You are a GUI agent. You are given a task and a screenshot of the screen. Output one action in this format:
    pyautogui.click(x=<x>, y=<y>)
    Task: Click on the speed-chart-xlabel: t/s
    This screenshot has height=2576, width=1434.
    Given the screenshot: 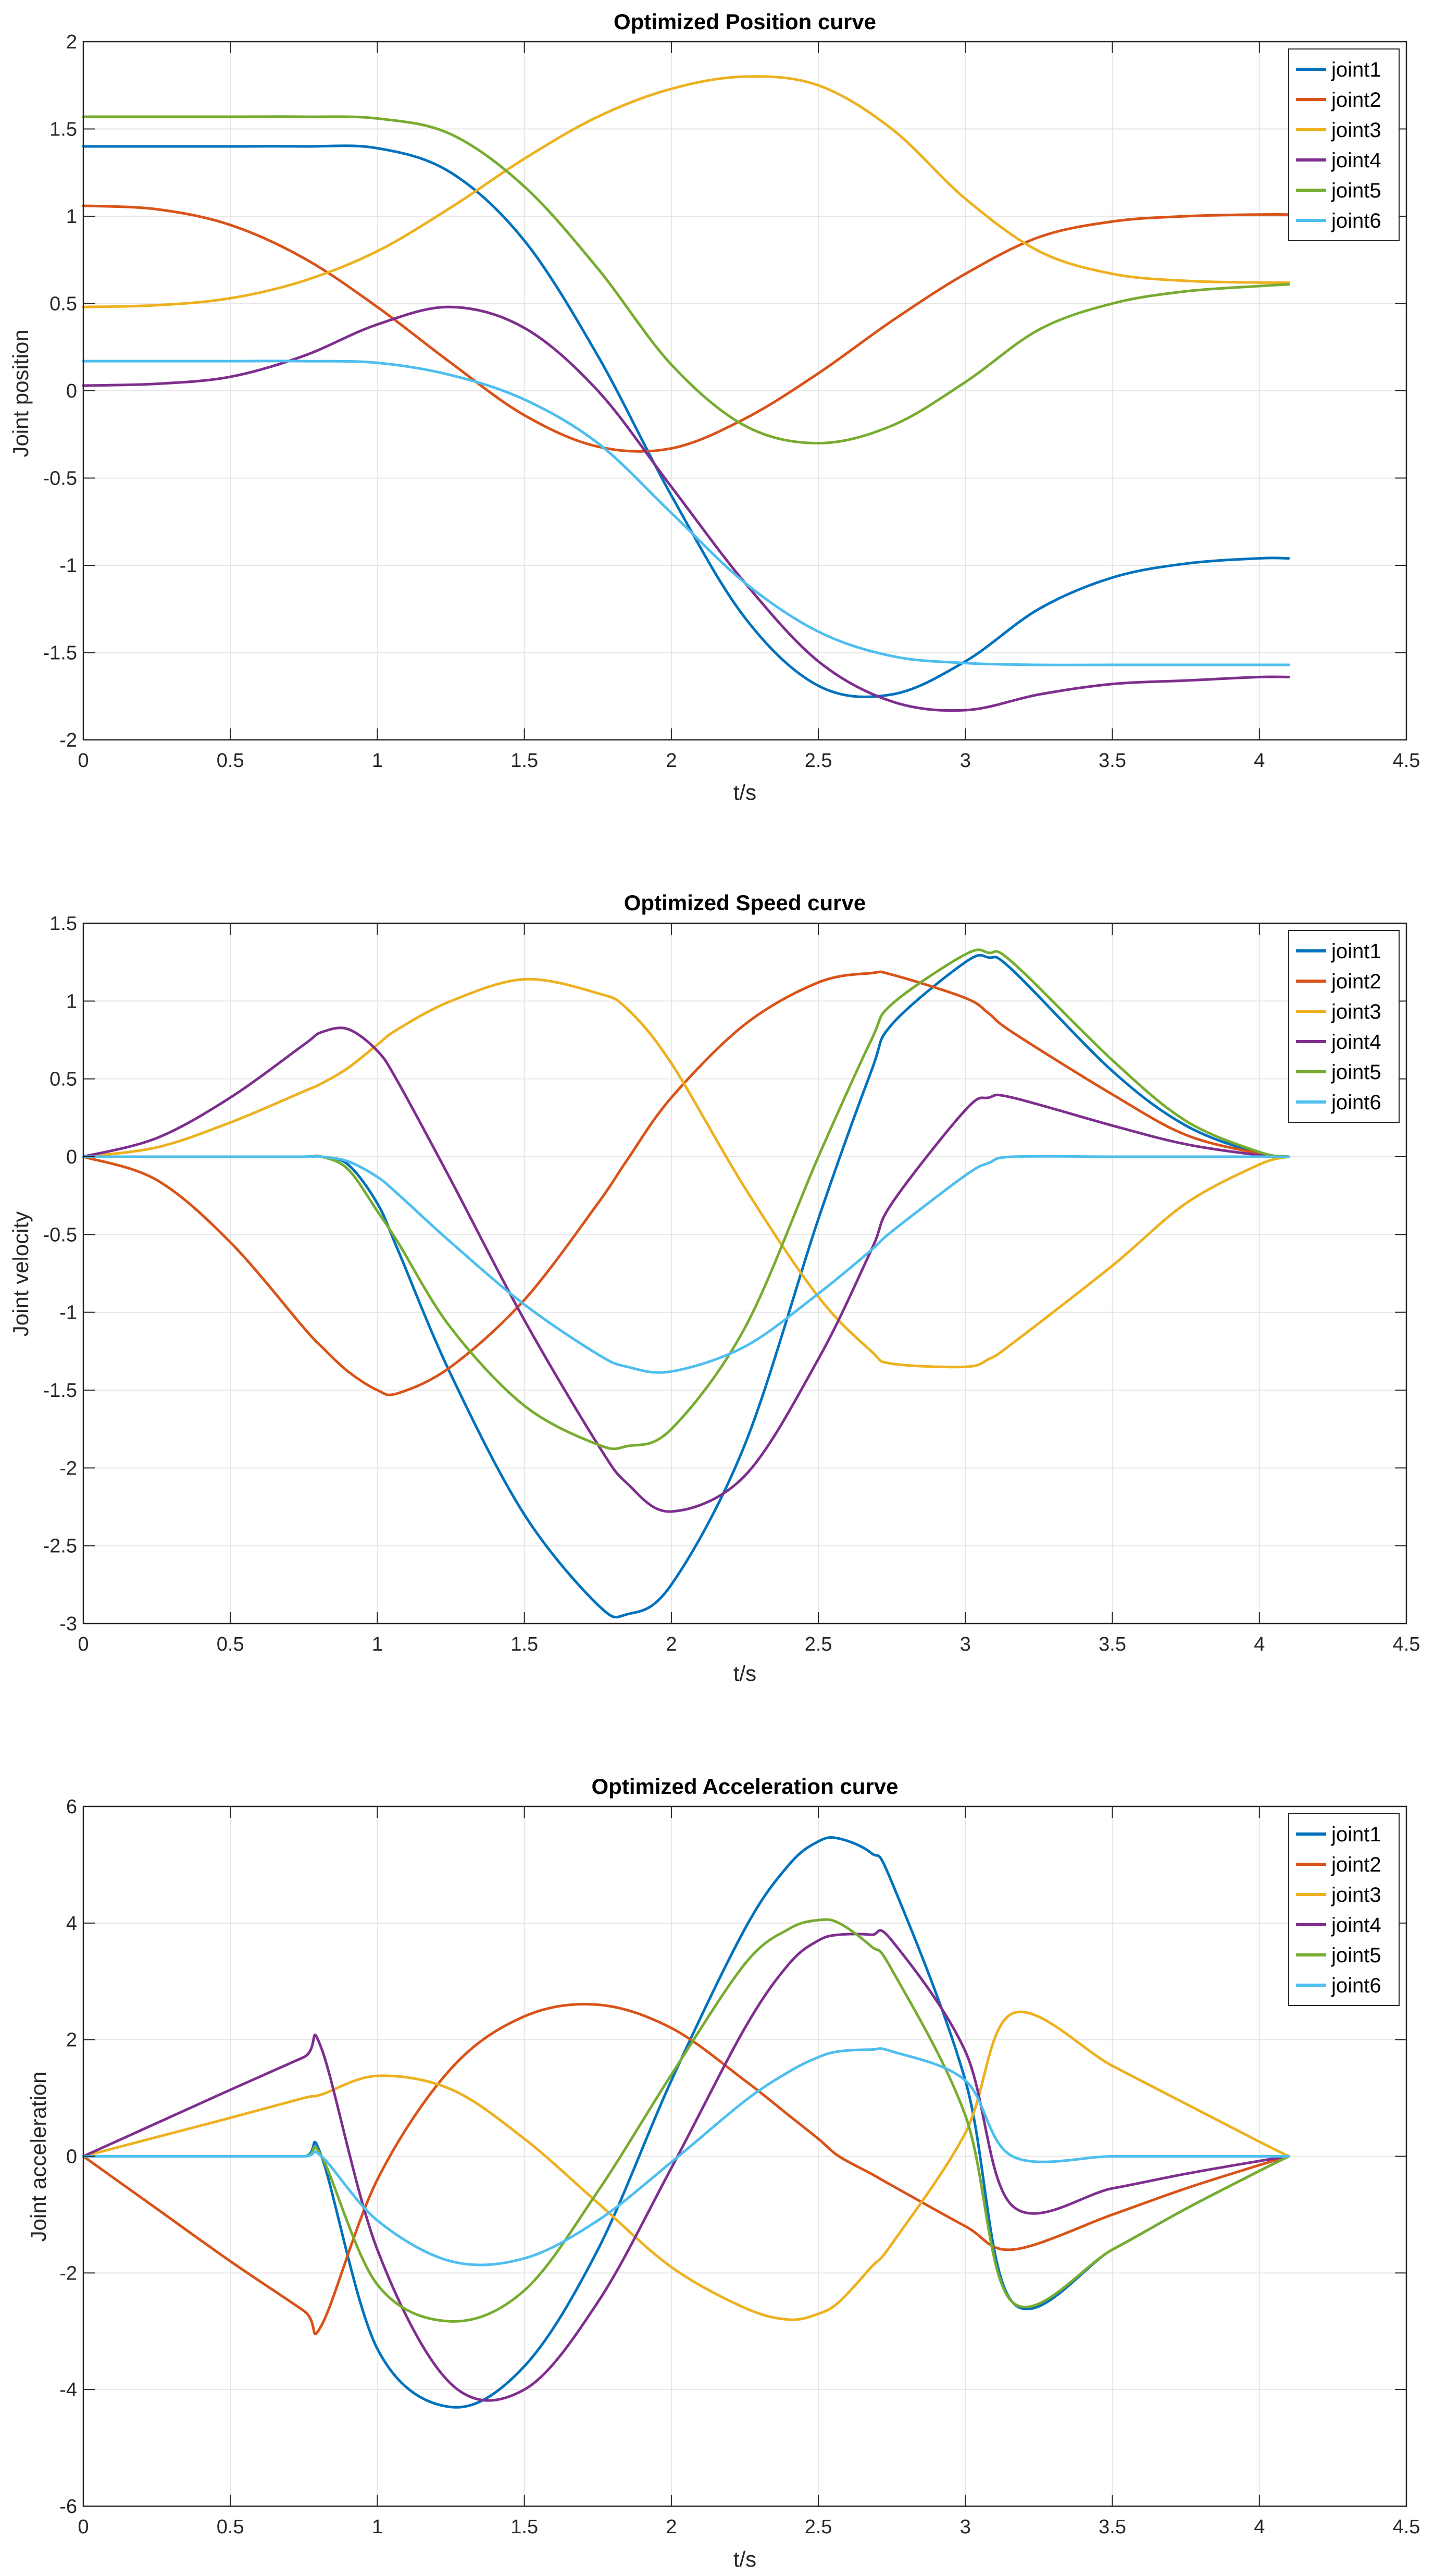 What is the action you would take?
    pyautogui.click(x=744, y=1673)
    